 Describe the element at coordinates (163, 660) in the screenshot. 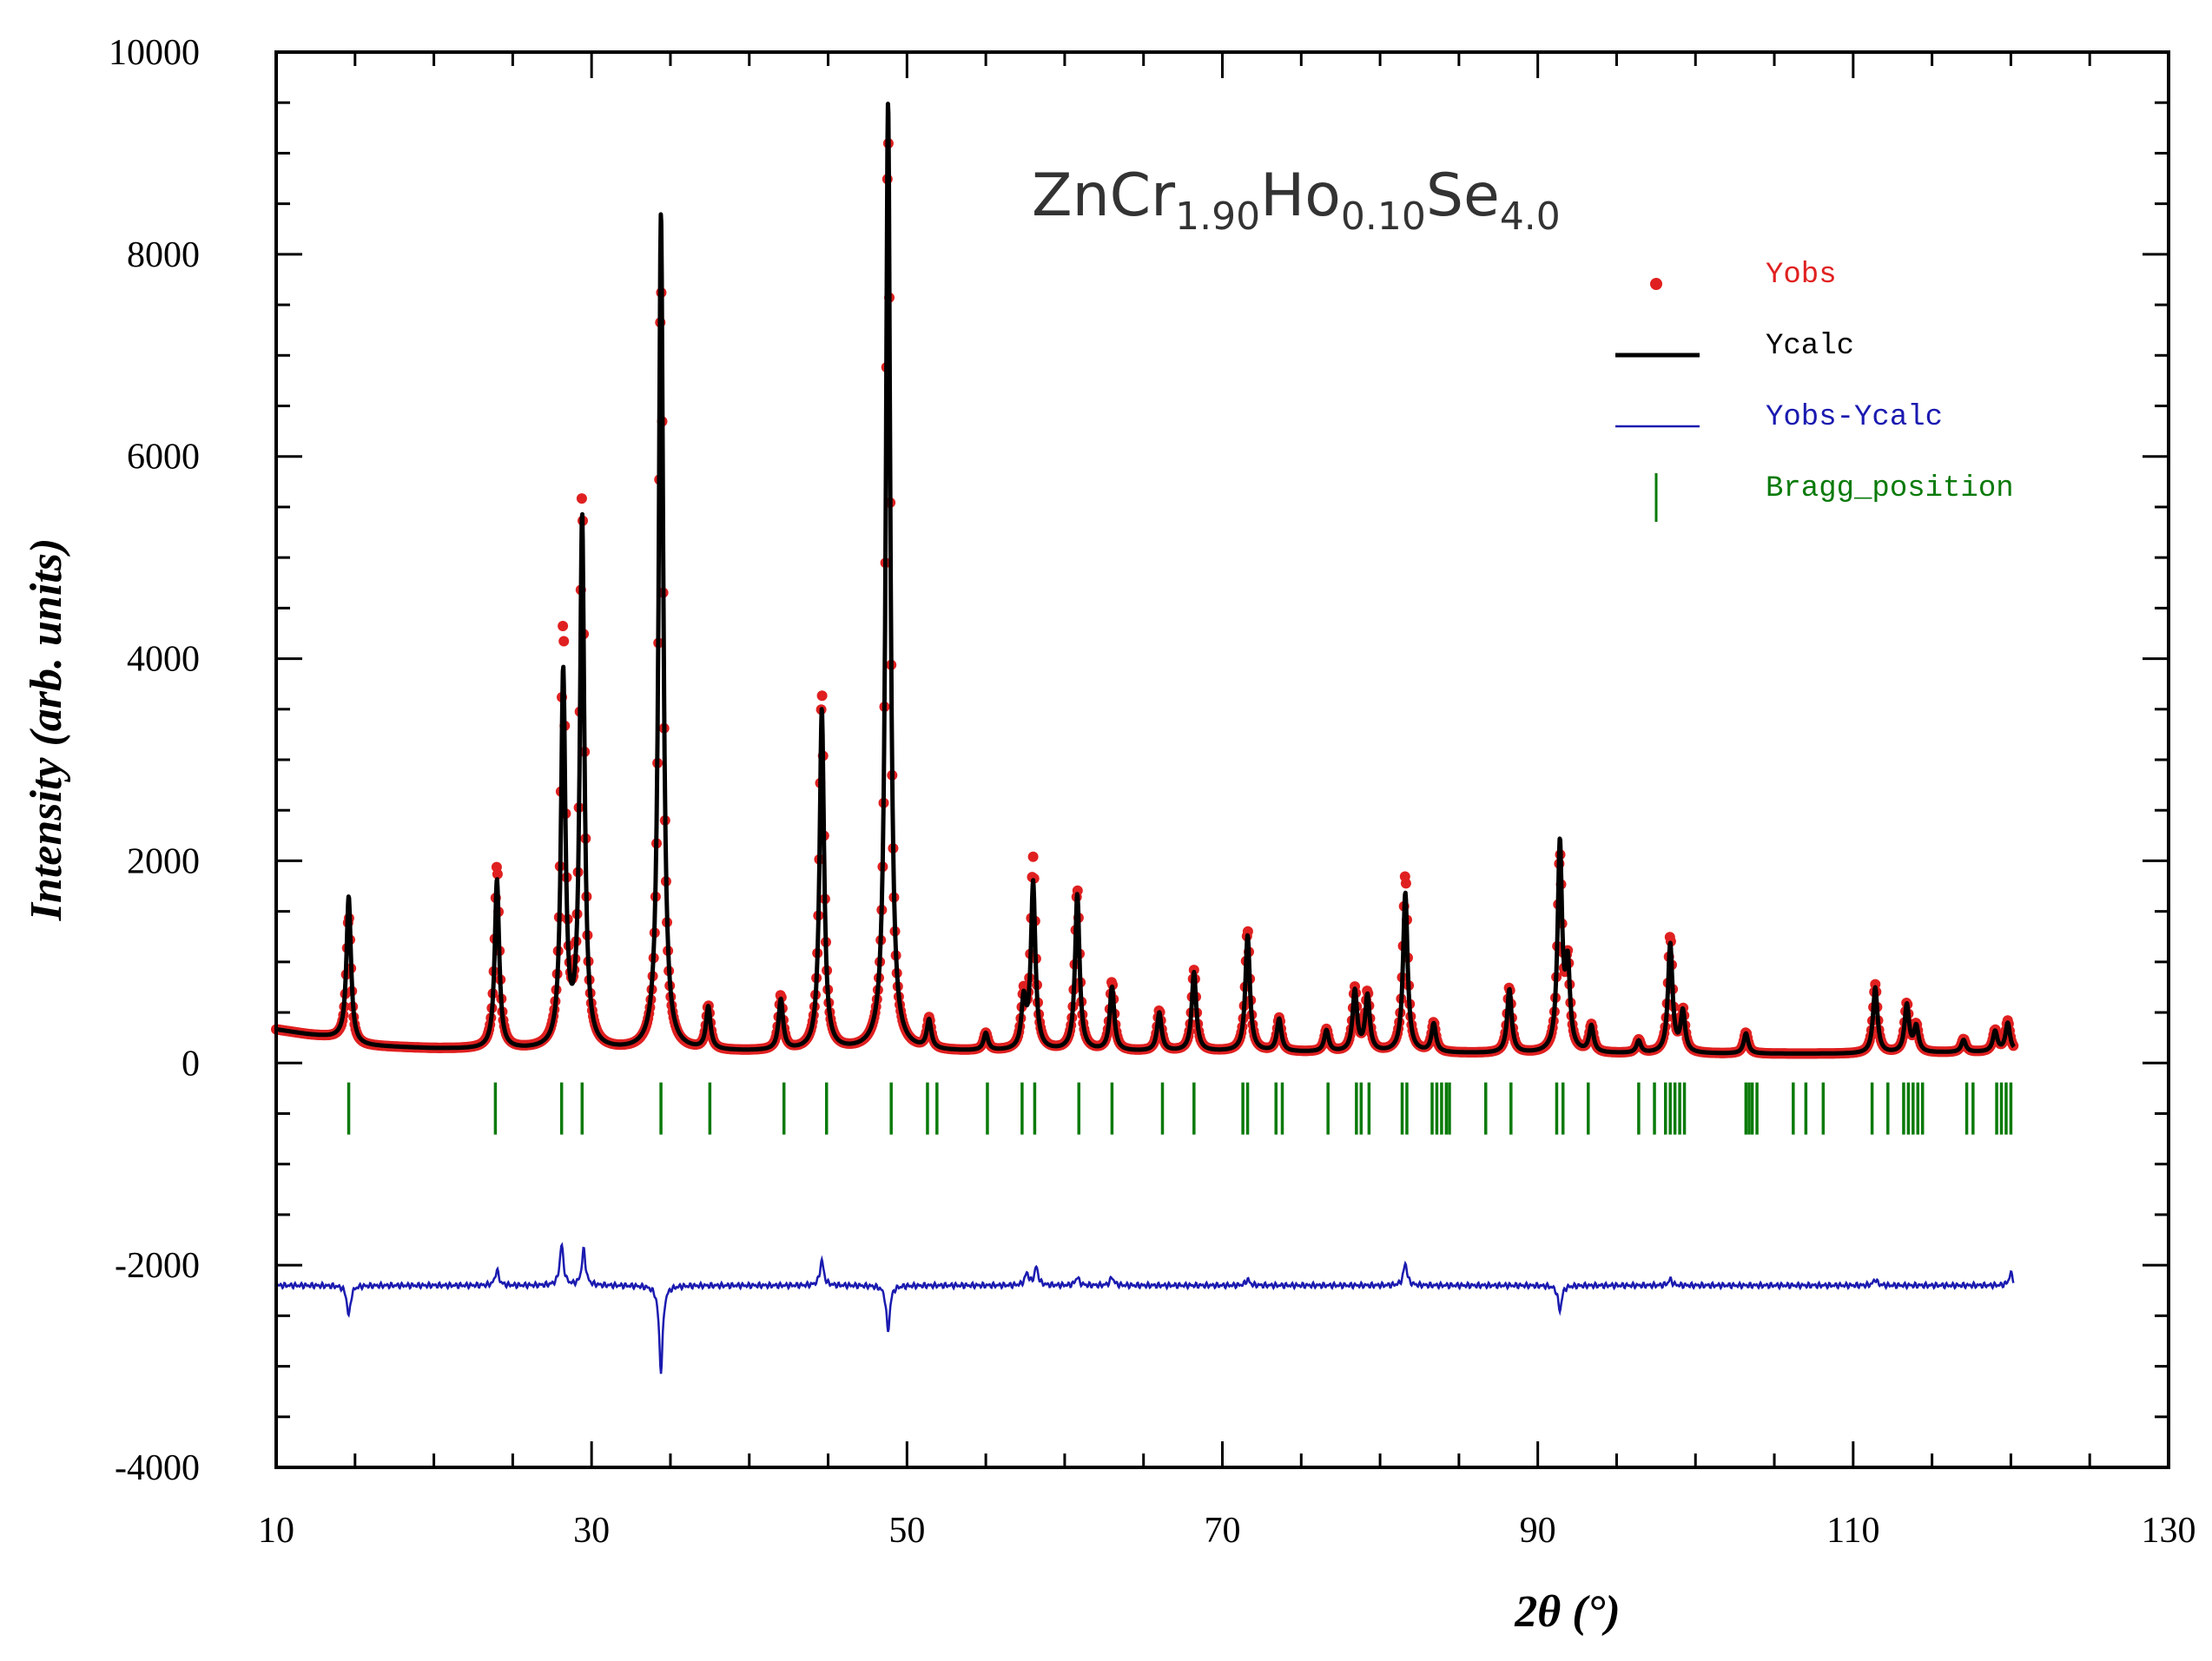

I see `y-tick-label: 4000` at that location.